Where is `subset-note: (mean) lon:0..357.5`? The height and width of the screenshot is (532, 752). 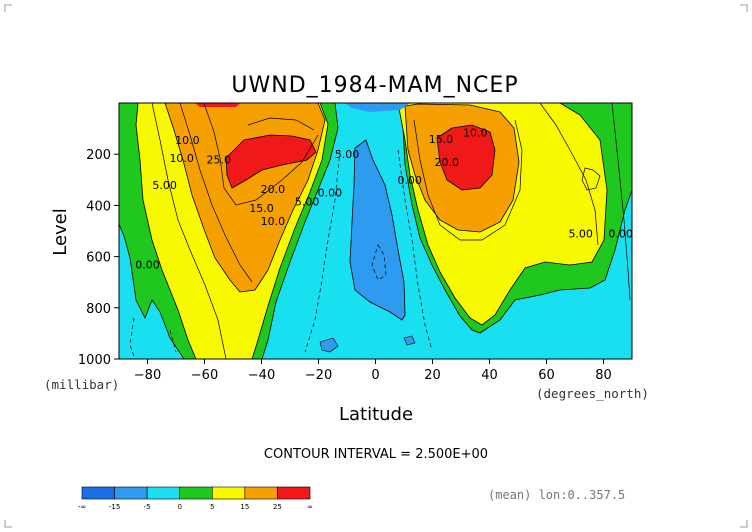 subset-note: (mean) lon:0..357.5 is located at coordinates (556, 495).